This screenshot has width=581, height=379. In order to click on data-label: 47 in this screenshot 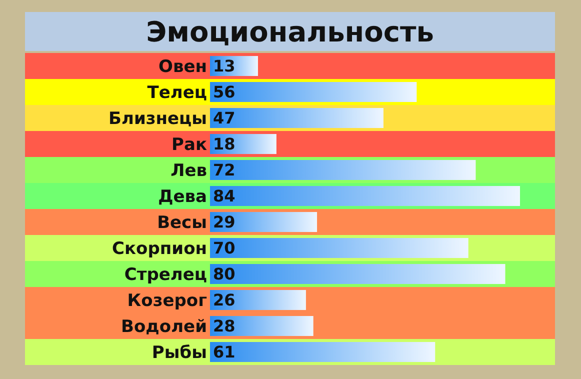, I will do `click(224, 118)`.